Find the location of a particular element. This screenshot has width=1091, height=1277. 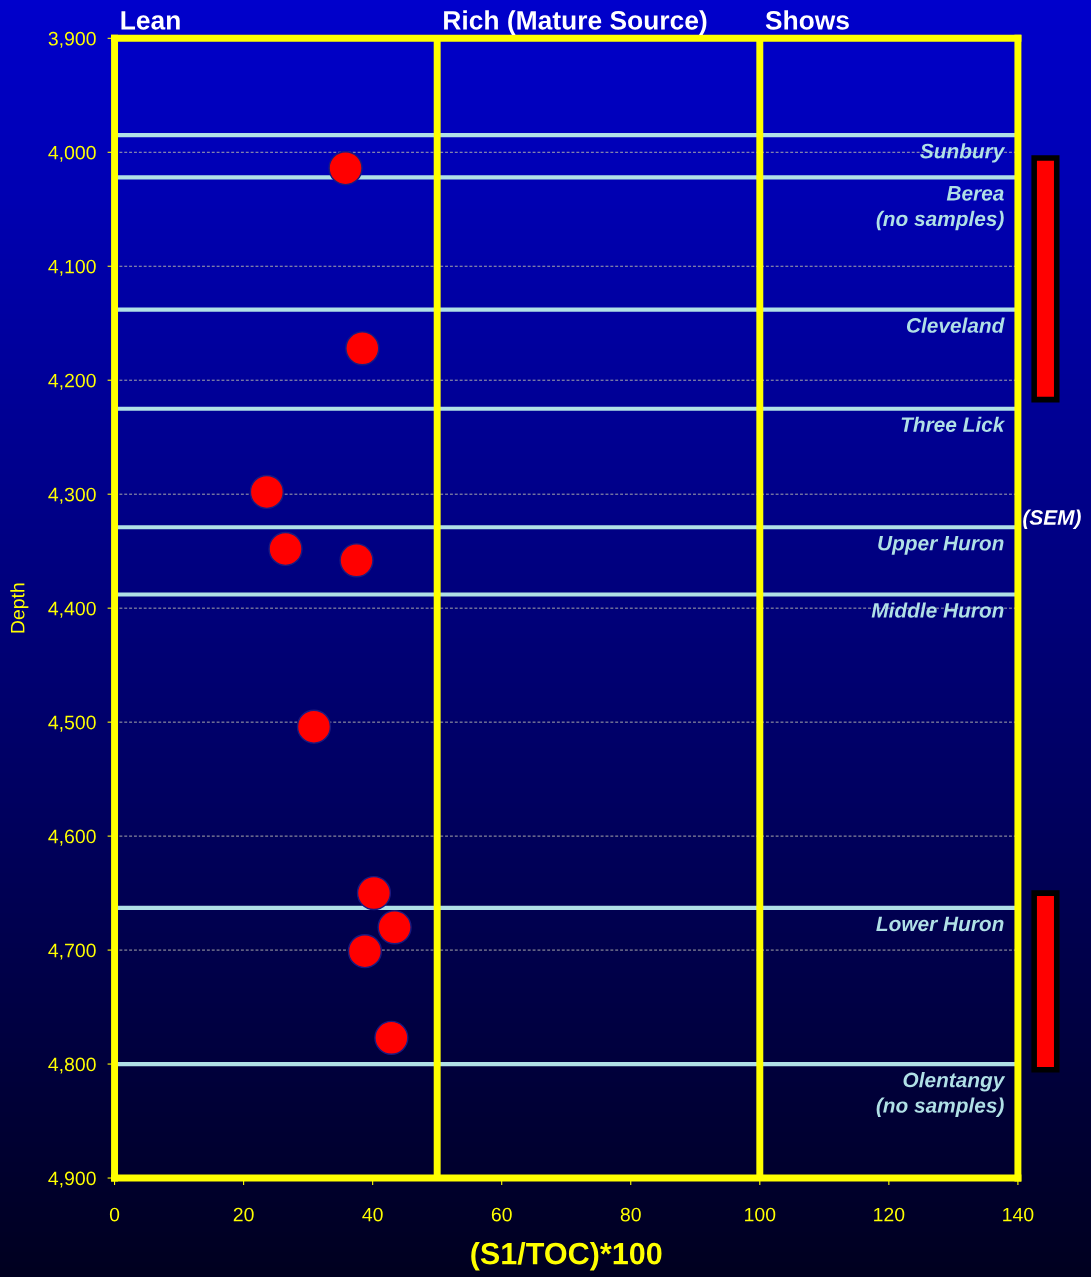

ref-line-label: Cleveland is located at coordinates (955, 325).